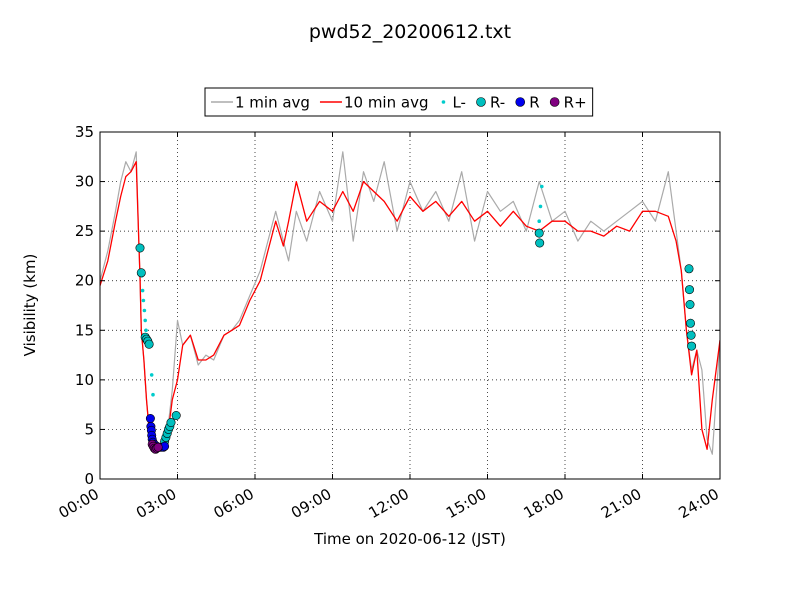 The height and width of the screenshot is (600, 800). I want to click on legend-label: R+, so click(575, 103).